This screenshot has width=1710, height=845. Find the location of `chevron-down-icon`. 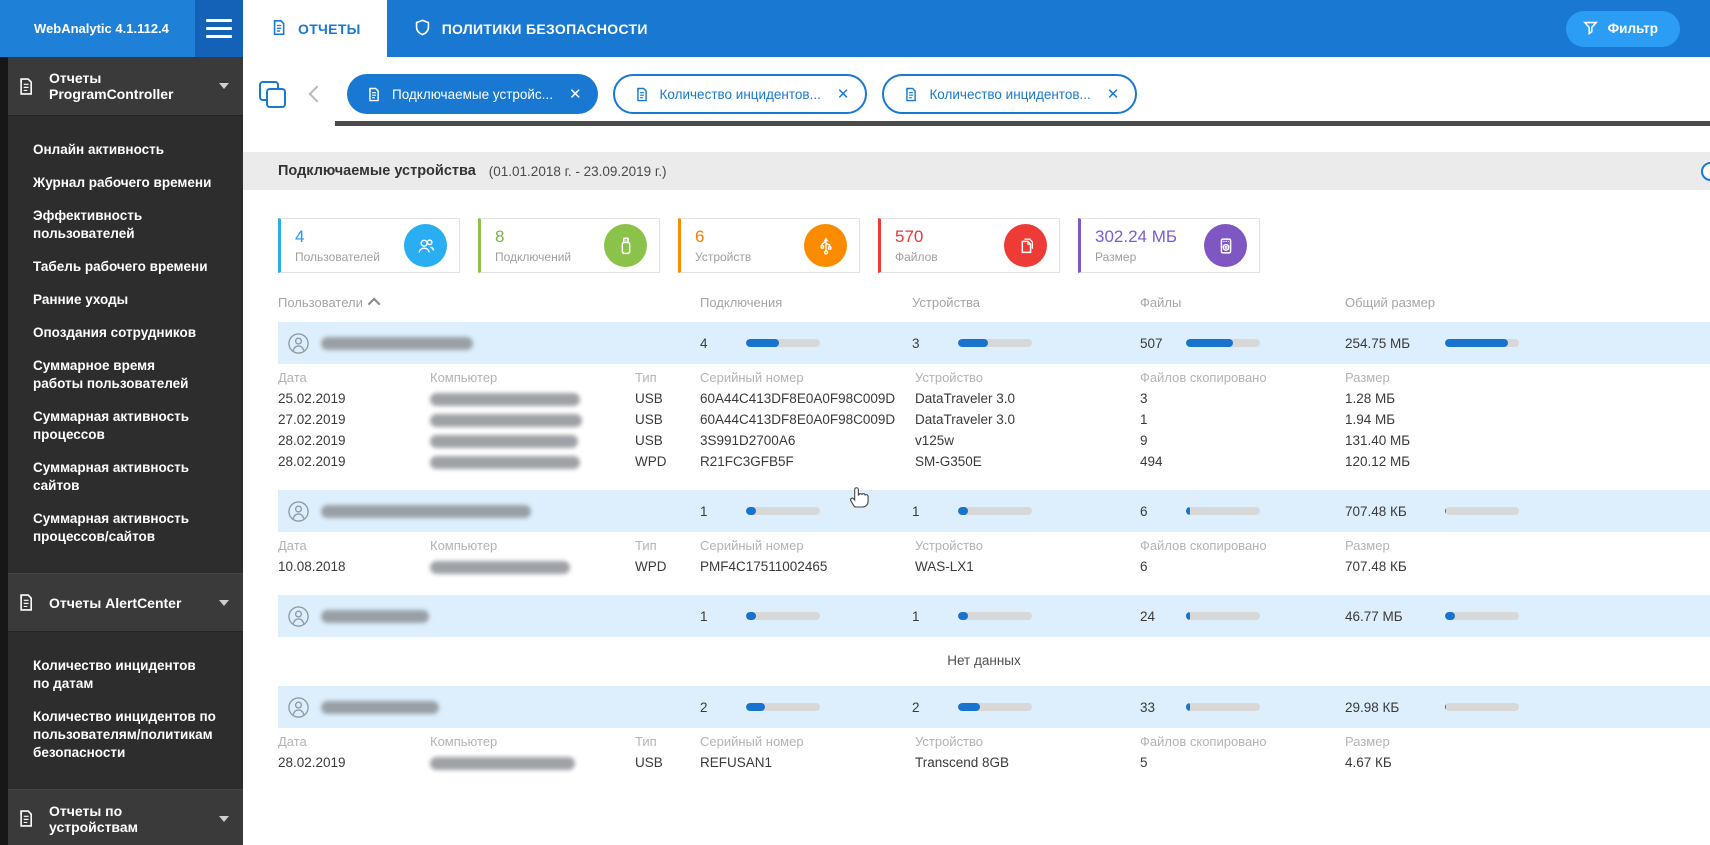

chevron-down-icon is located at coordinates (224, 602).